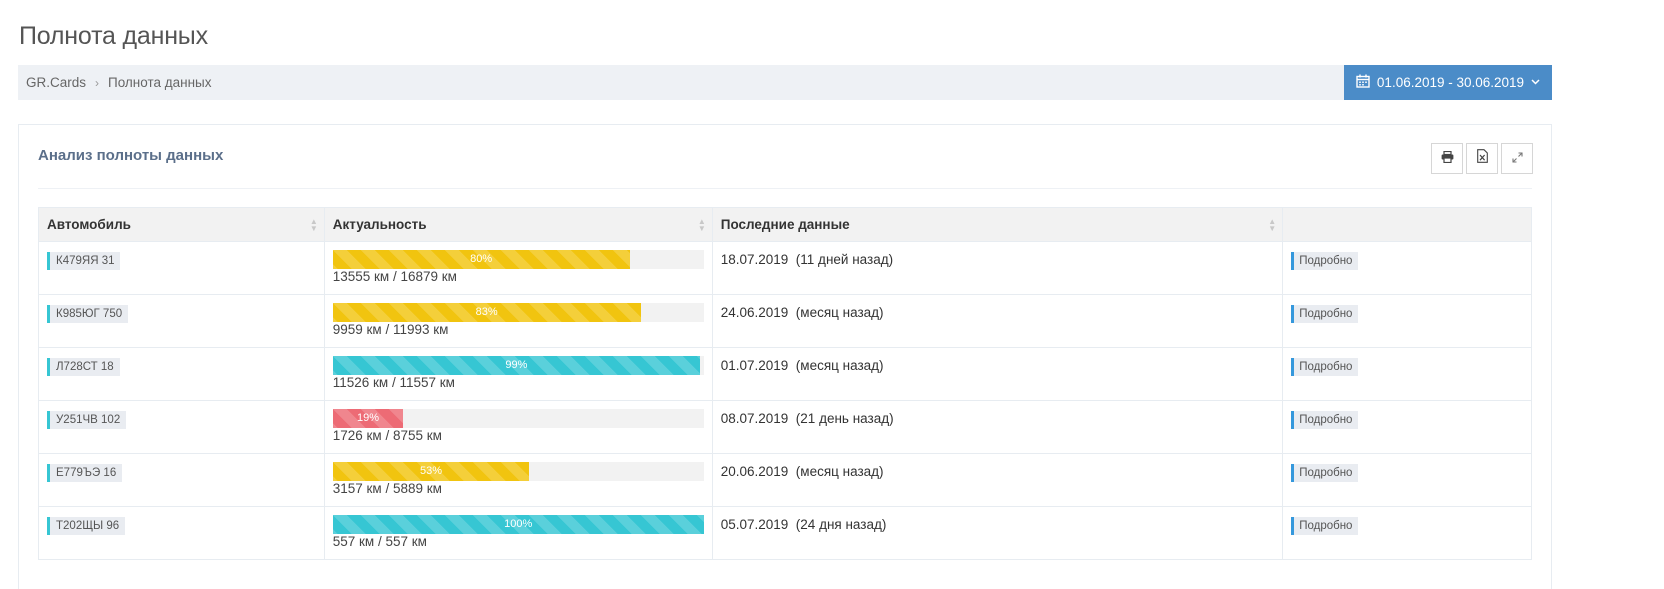  Describe the element at coordinates (56, 82) in the screenshot. I see `breadcrumb-root-link: GR.Cards` at that location.